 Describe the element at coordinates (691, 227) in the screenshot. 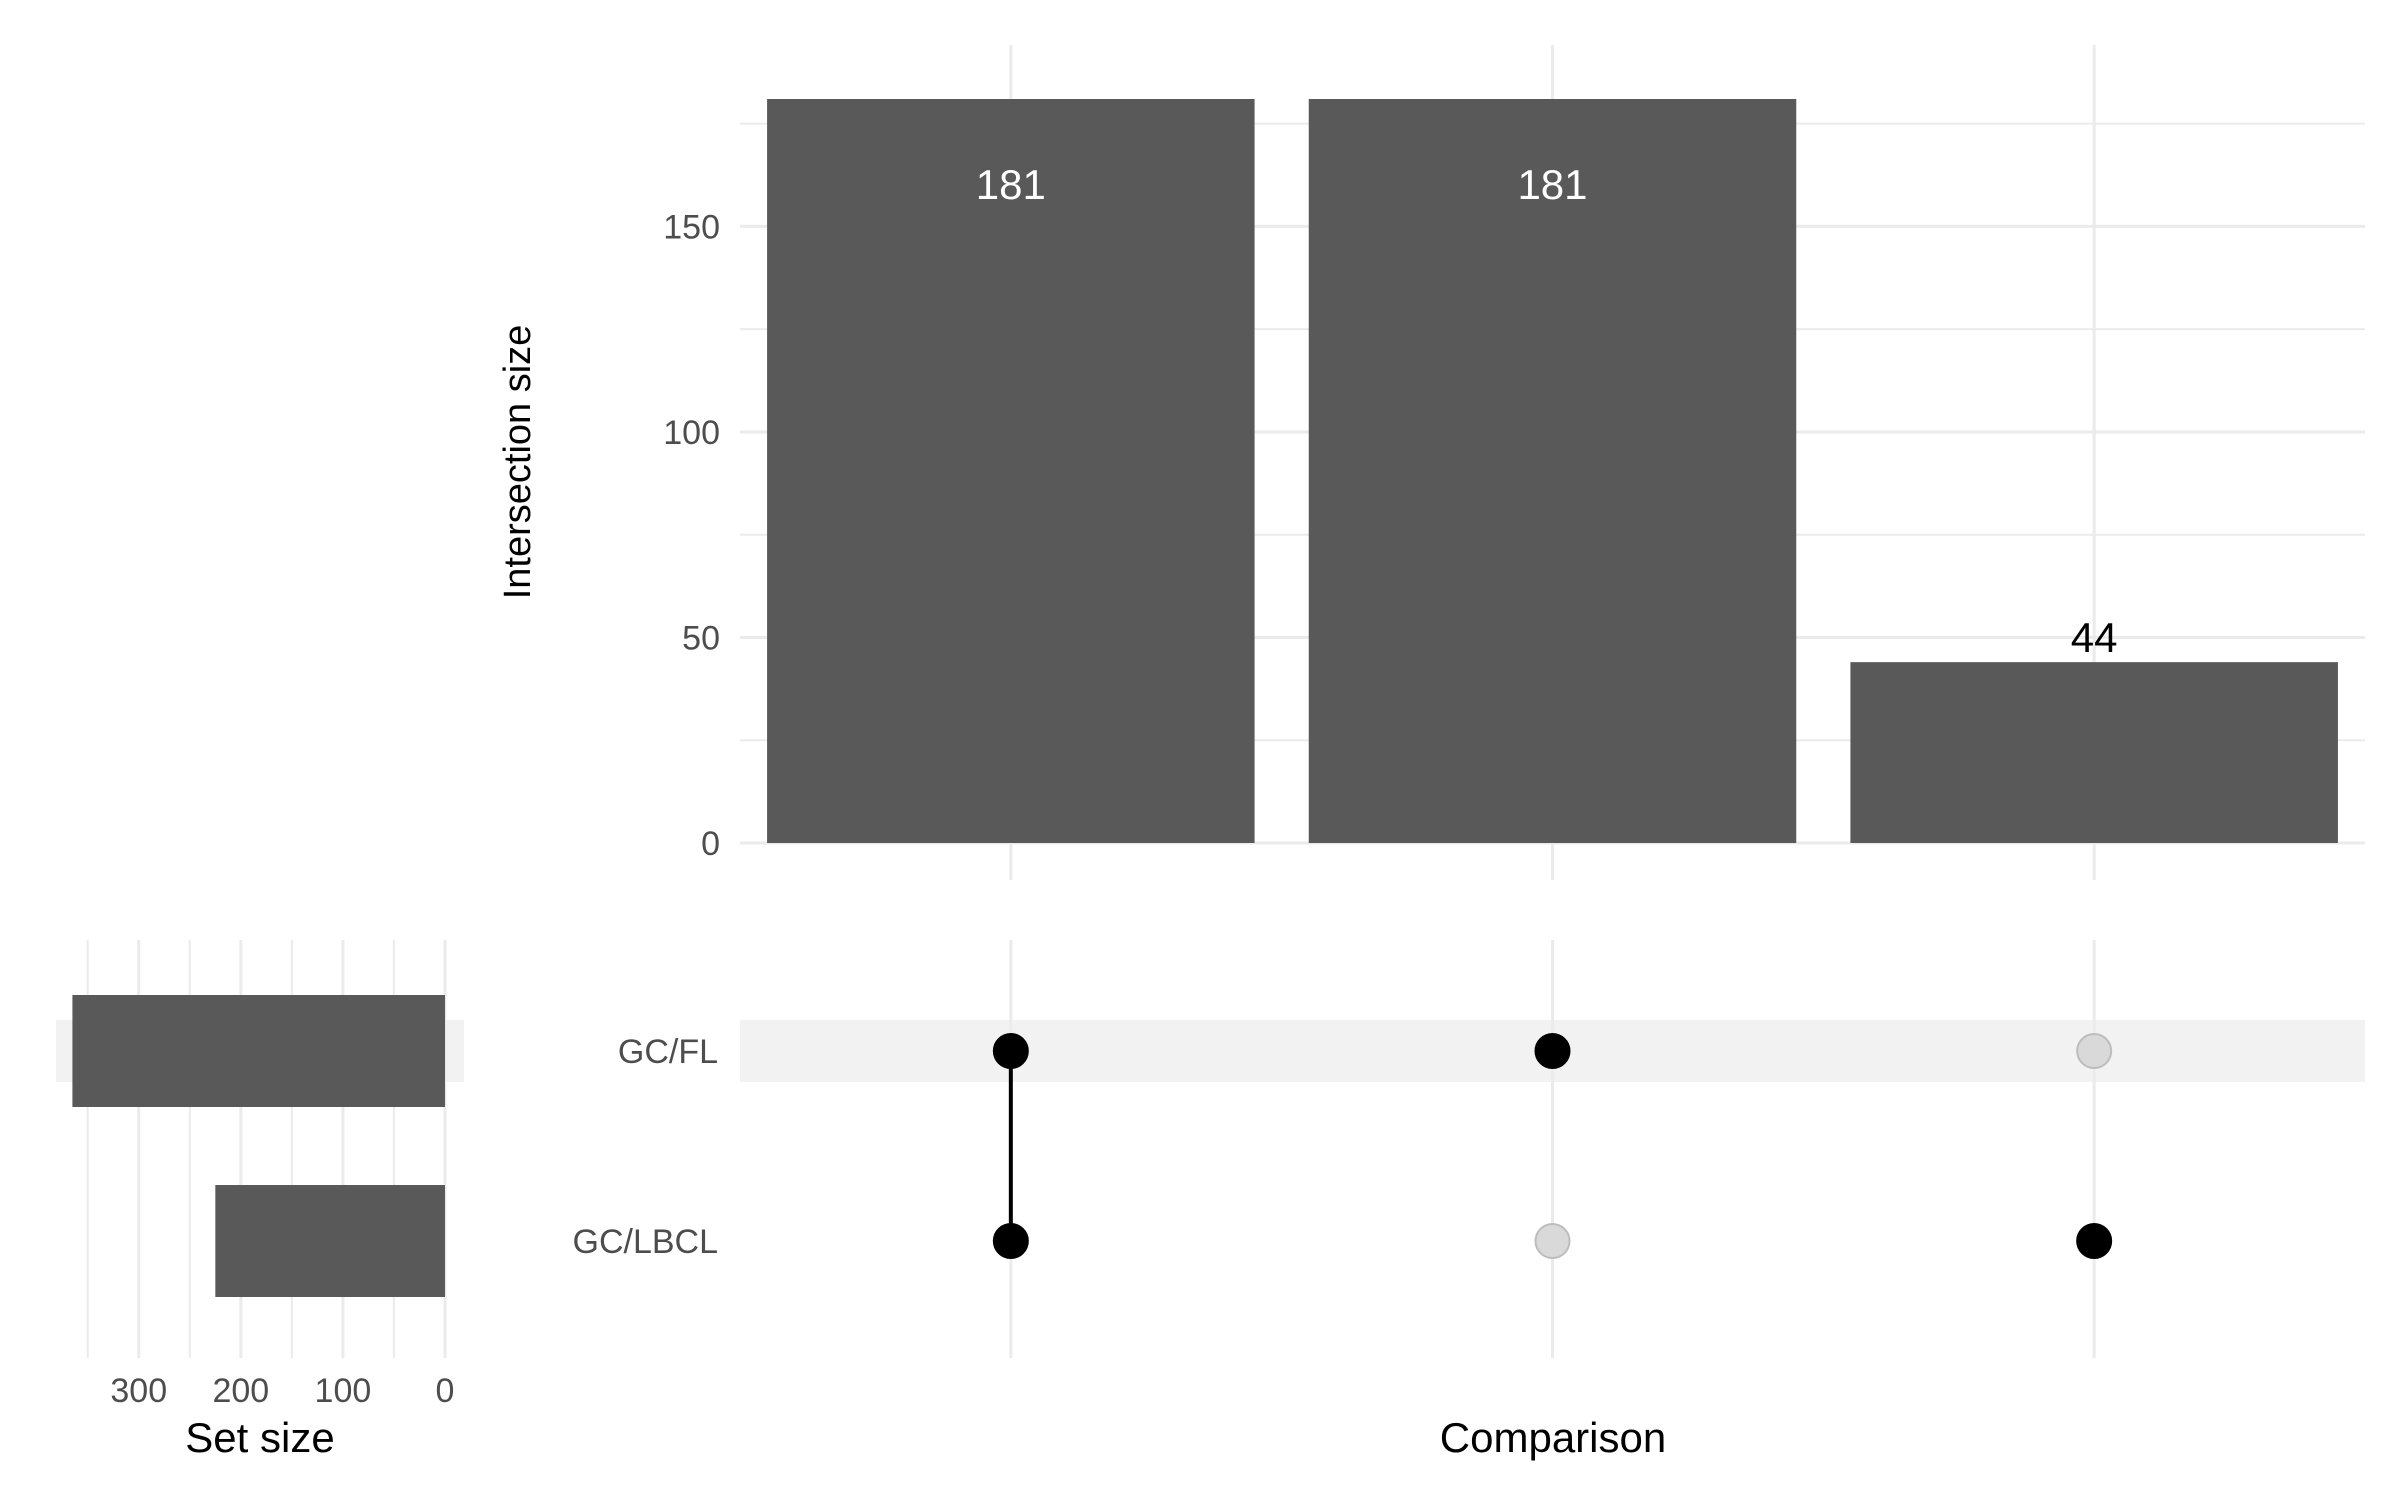

I see `y-tick-label: 150` at that location.